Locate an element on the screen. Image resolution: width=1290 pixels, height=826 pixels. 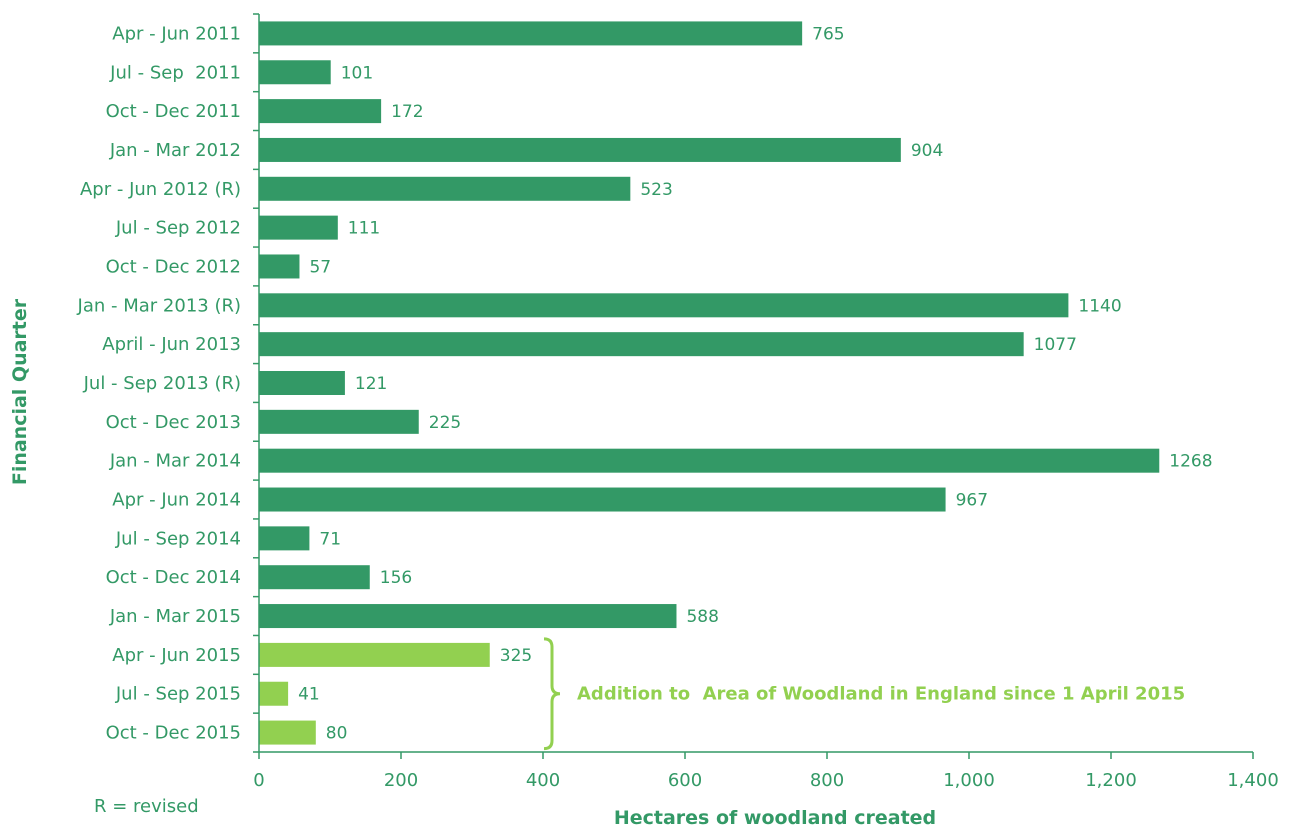
category-label: Oct - Dec 2012 is located at coordinates (173, 266).